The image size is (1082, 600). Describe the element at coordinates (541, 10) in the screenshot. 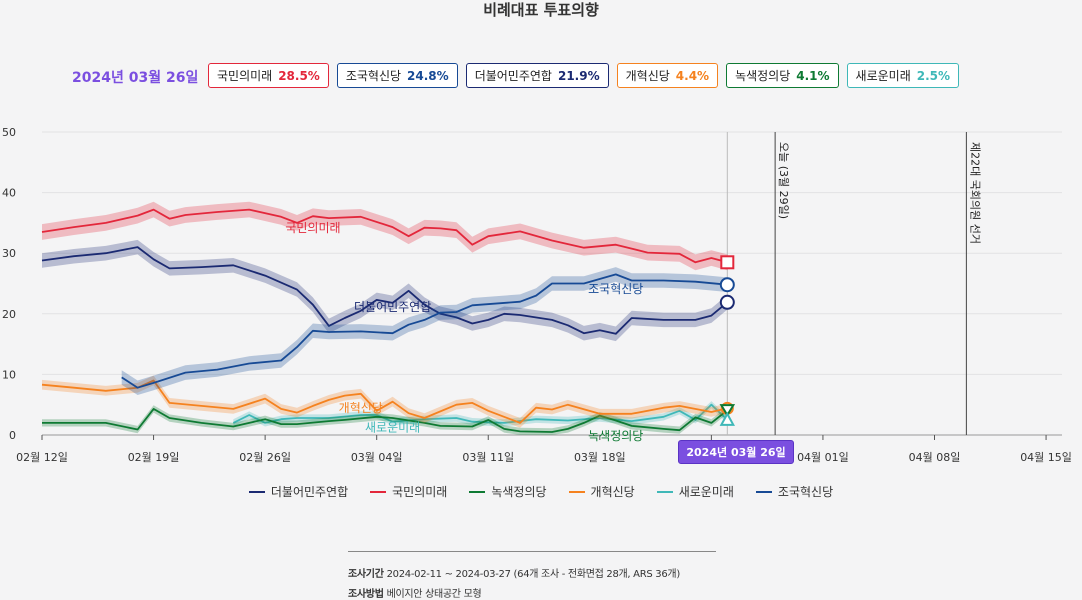

I see `page-title: 비례대표 투표의향` at that location.